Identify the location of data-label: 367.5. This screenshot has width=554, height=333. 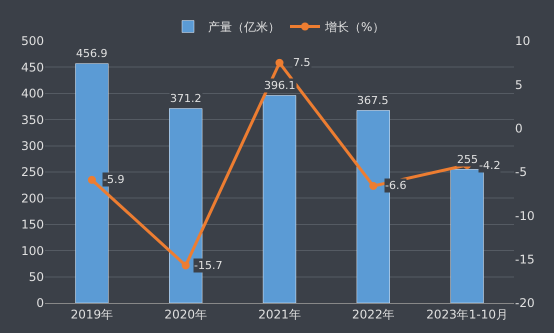
(372, 100).